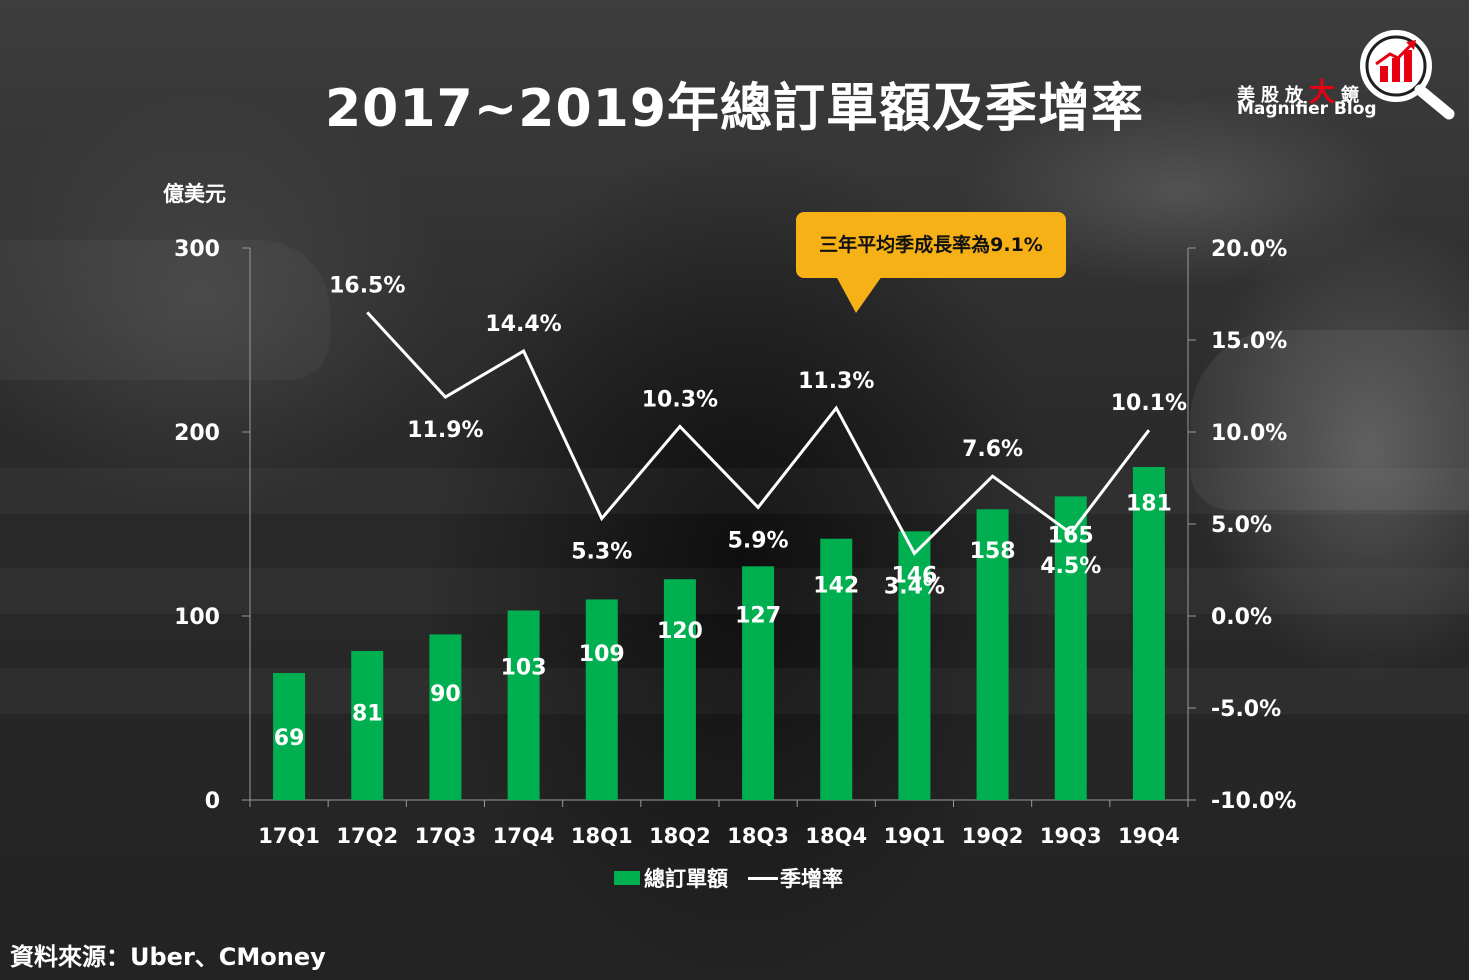 The height and width of the screenshot is (980, 1469). What do you see at coordinates (194, 194) in the screenshot?
I see `y-axis-left-unit: 億美元` at bounding box center [194, 194].